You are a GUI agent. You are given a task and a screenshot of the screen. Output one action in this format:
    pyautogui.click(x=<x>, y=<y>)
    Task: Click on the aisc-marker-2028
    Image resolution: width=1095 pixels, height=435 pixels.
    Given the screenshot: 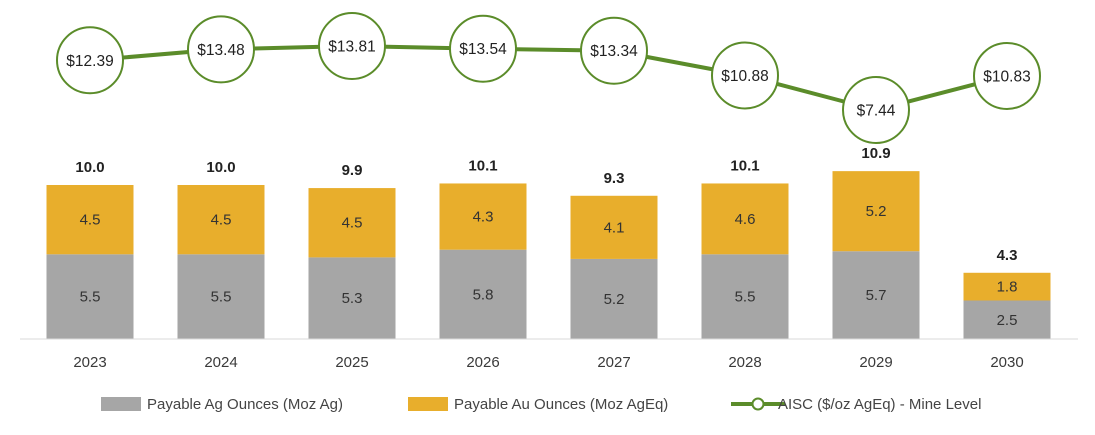 What is the action you would take?
    pyautogui.click(x=745, y=75)
    